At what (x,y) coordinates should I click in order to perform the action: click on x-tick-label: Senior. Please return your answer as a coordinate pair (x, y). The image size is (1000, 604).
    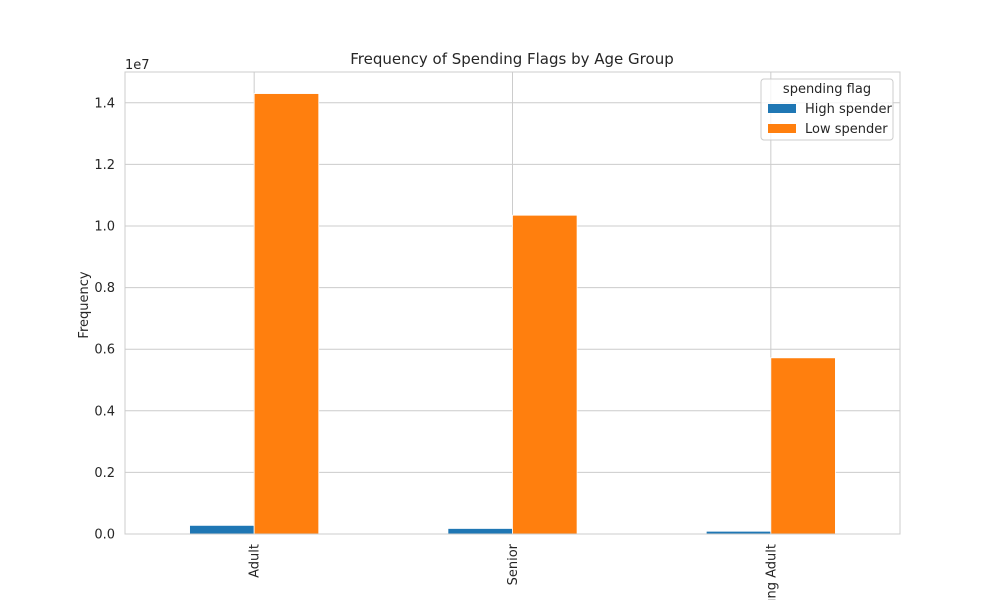
    Looking at the image, I should click on (513, 564).